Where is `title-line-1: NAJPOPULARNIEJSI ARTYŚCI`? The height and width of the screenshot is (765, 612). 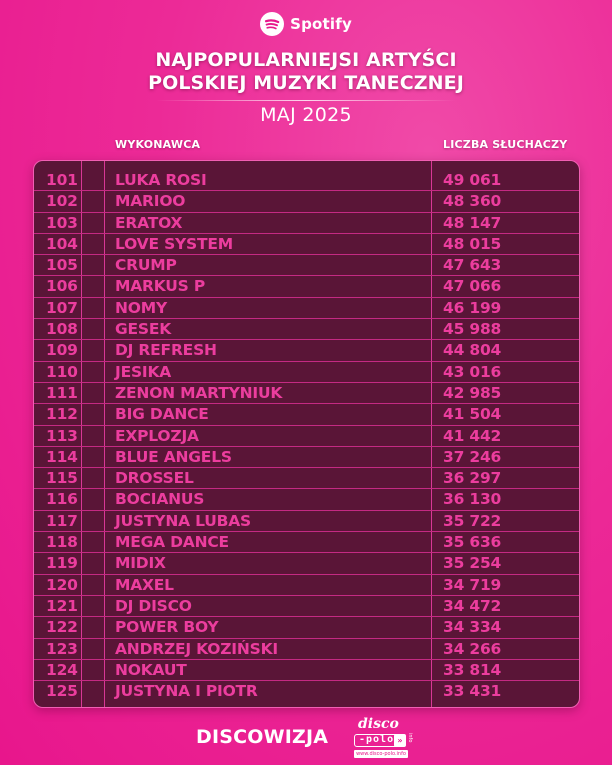
title-line-1: NAJPOPULARNIEJSI ARTYŚCI is located at coordinates (306, 60).